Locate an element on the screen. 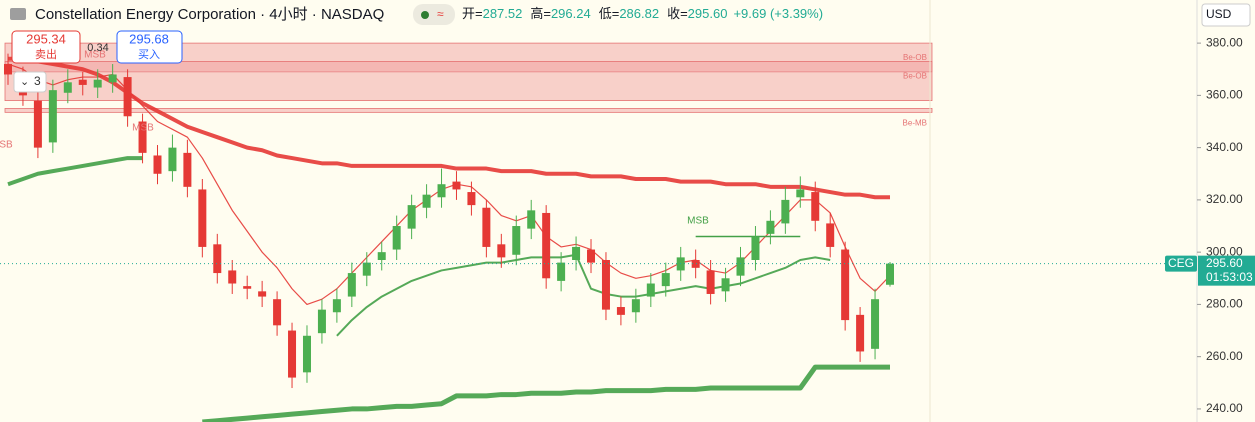  currency: USD is located at coordinates (1219, 14).